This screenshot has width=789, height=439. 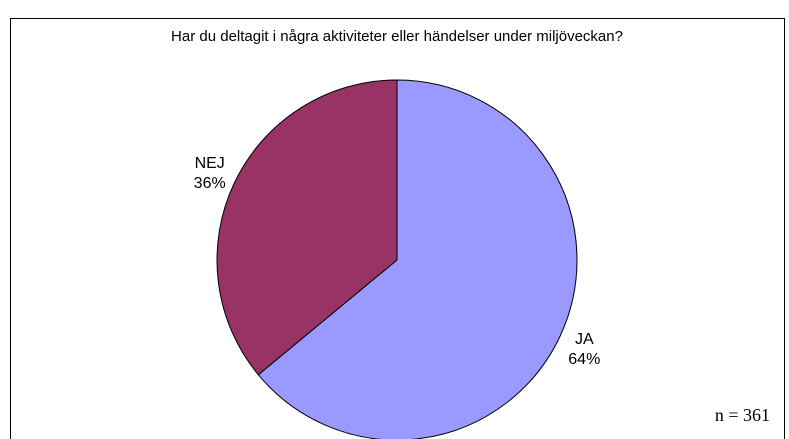 I want to click on slice-value-label: 64%, so click(x=584, y=359).